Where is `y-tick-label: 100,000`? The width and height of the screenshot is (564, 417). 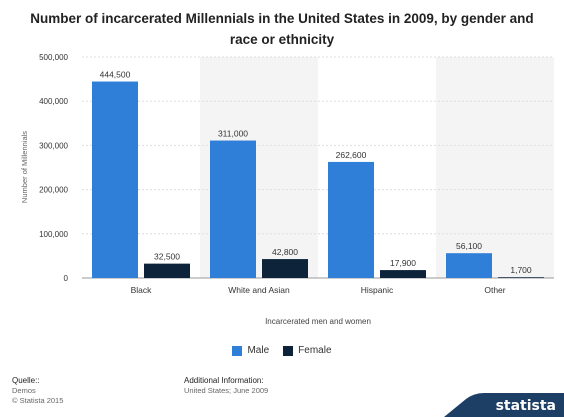
y-tick-label: 100,000 is located at coordinates (53, 234).